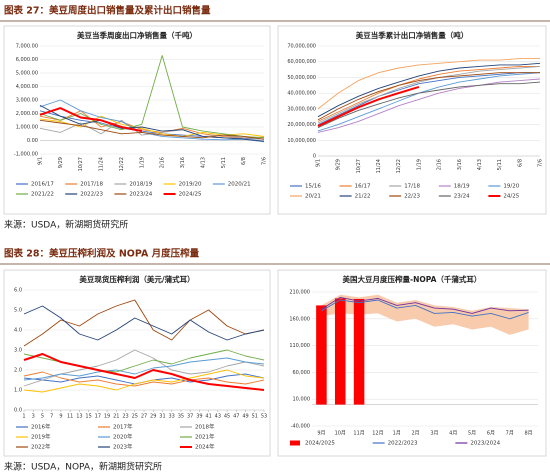 This screenshot has width=550, height=476. Describe the element at coordinates (27, 74) in the screenshot. I see `y-tick-label: 5,000.00` at that location.